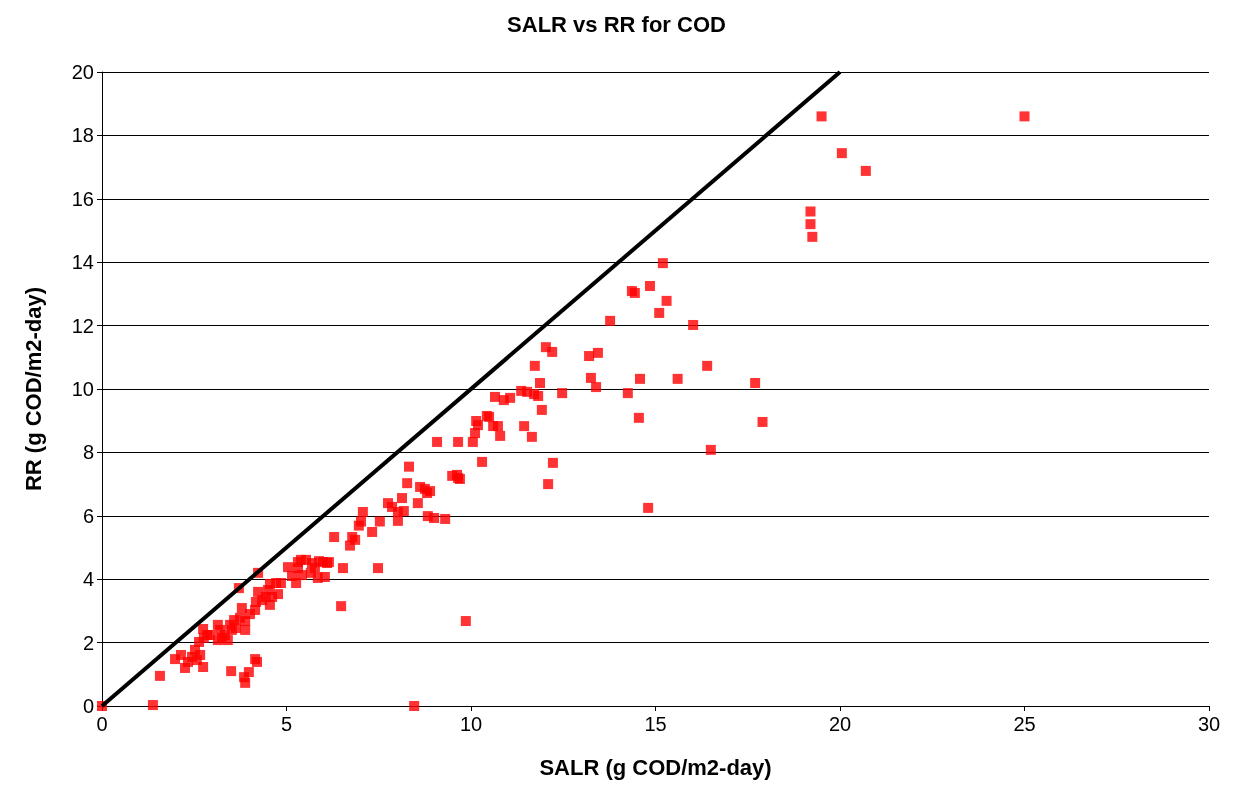  What do you see at coordinates (616, 24) in the screenshot?
I see `chart-title: SALR vs RR for COD` at bounding box center [616, 24].